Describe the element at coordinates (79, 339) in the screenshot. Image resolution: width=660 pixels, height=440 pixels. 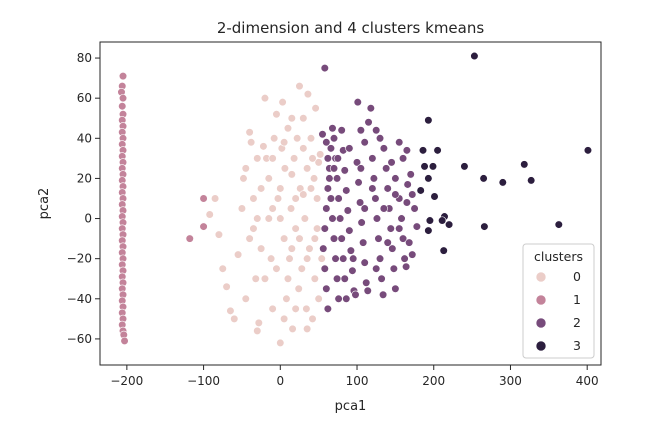
I see `y-tick-label: −60` at that location.